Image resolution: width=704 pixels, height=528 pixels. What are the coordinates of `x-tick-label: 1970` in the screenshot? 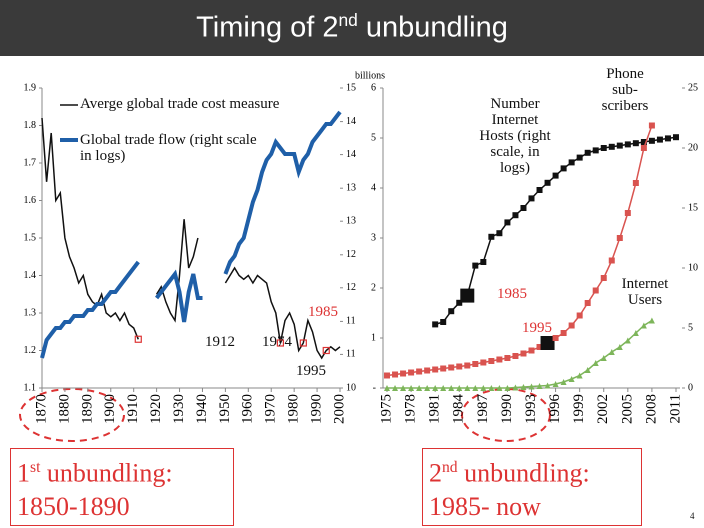 It's located at (271, 409).